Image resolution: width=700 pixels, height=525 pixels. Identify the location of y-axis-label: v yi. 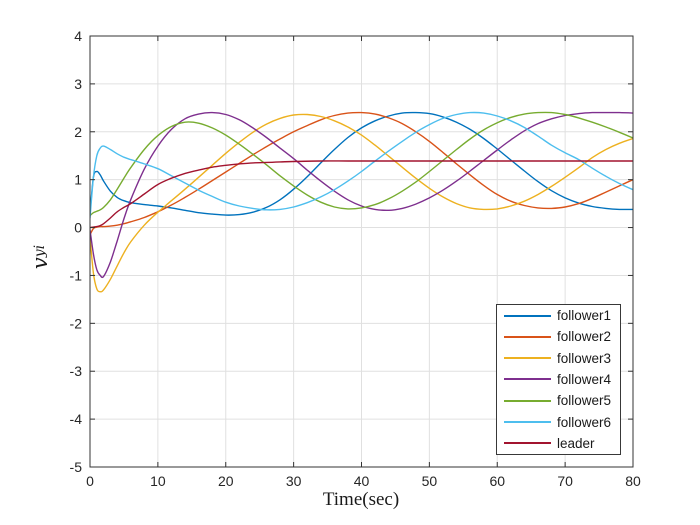
(40, 257).